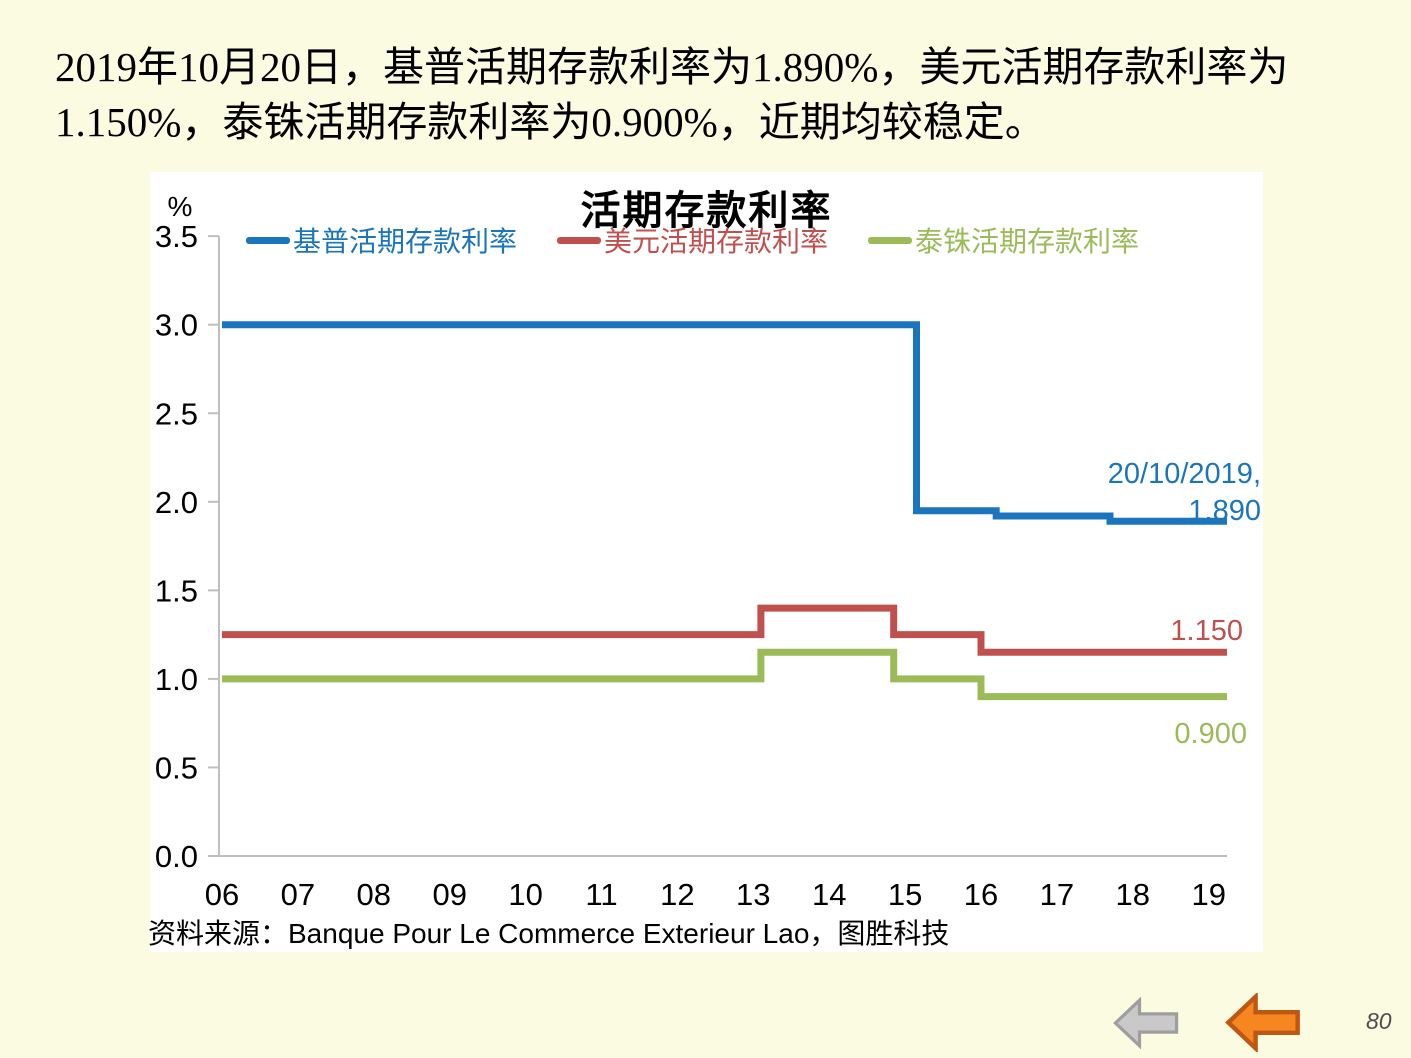  Describe the element at coordinates (525, 894) in the screenshot. I see `x-tick-label: 10` at that location.